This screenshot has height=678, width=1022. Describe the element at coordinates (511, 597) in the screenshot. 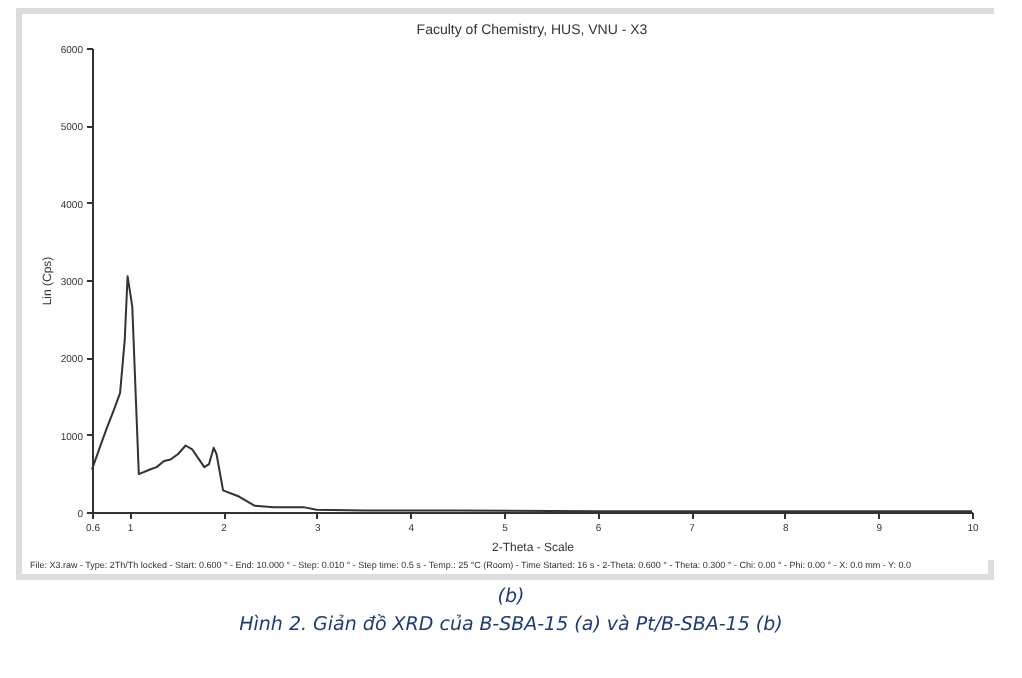

I see `text: (b)` at that location.